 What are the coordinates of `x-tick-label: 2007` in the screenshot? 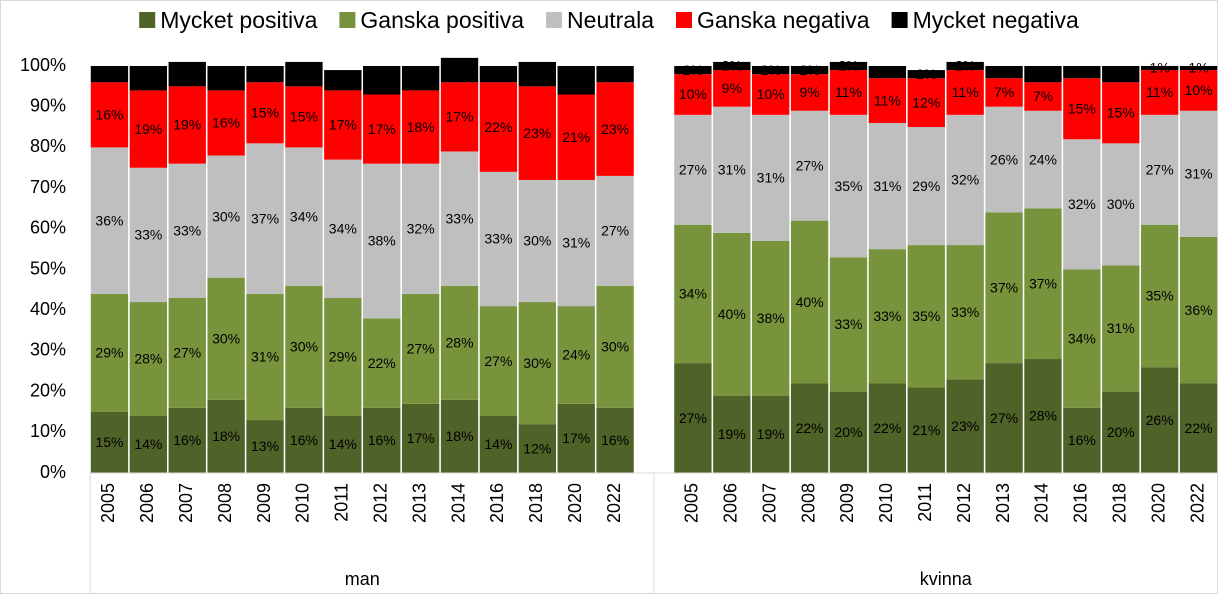 It's located at (769, 503).